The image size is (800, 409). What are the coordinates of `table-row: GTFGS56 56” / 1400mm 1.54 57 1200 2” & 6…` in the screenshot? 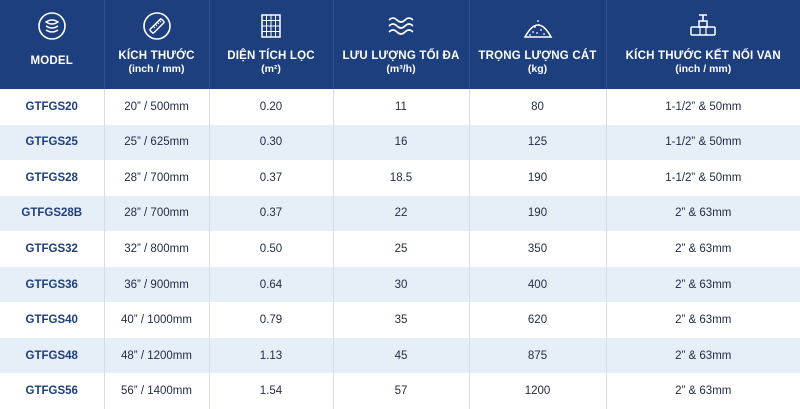 It's located at (400, 391).